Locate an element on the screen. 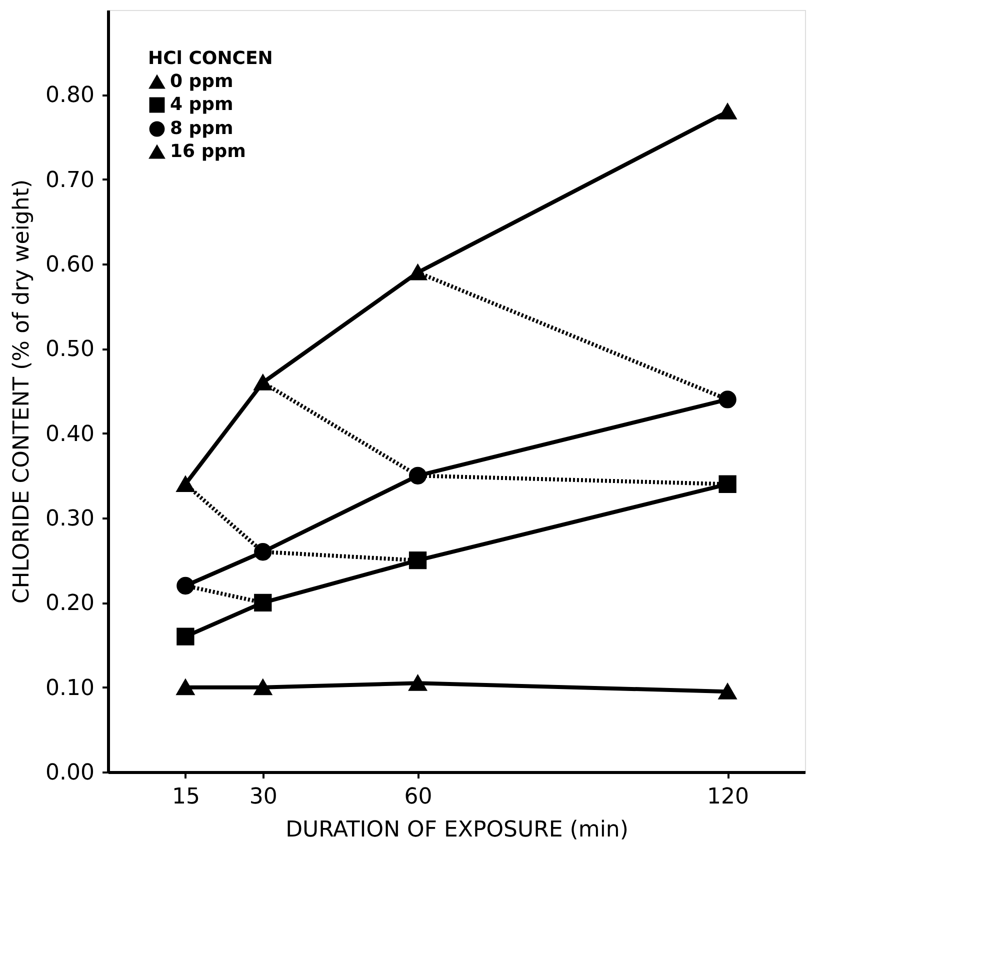  x-tick-label: 30 is located at coordinates (263, 797).